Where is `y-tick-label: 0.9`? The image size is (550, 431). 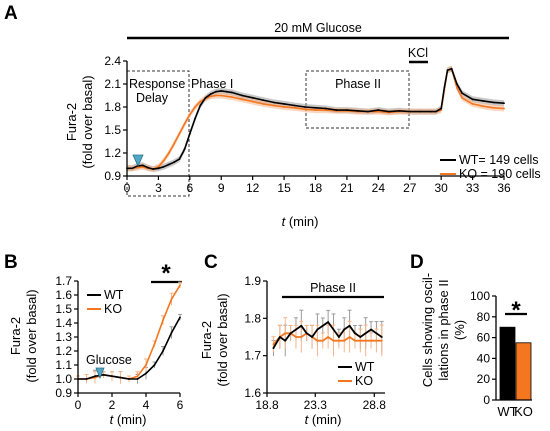
y-tick-label: 0.9 is located at coordinates (112, 176).